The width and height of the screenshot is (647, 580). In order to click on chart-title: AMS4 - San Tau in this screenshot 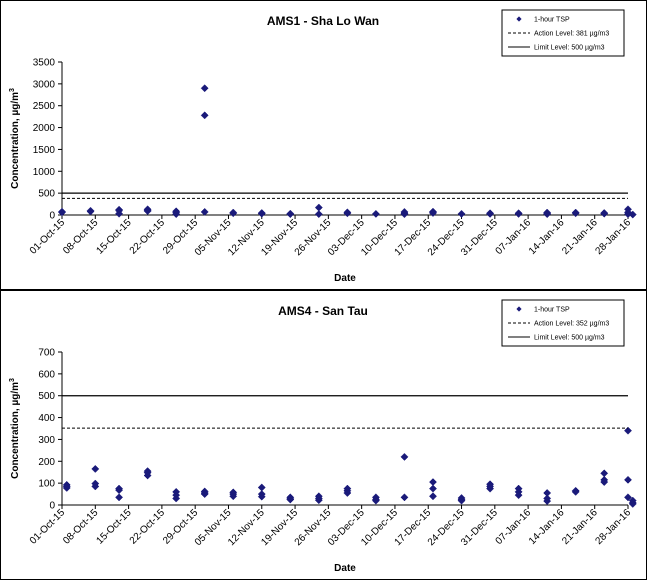, I will do `click(323, 311)`.